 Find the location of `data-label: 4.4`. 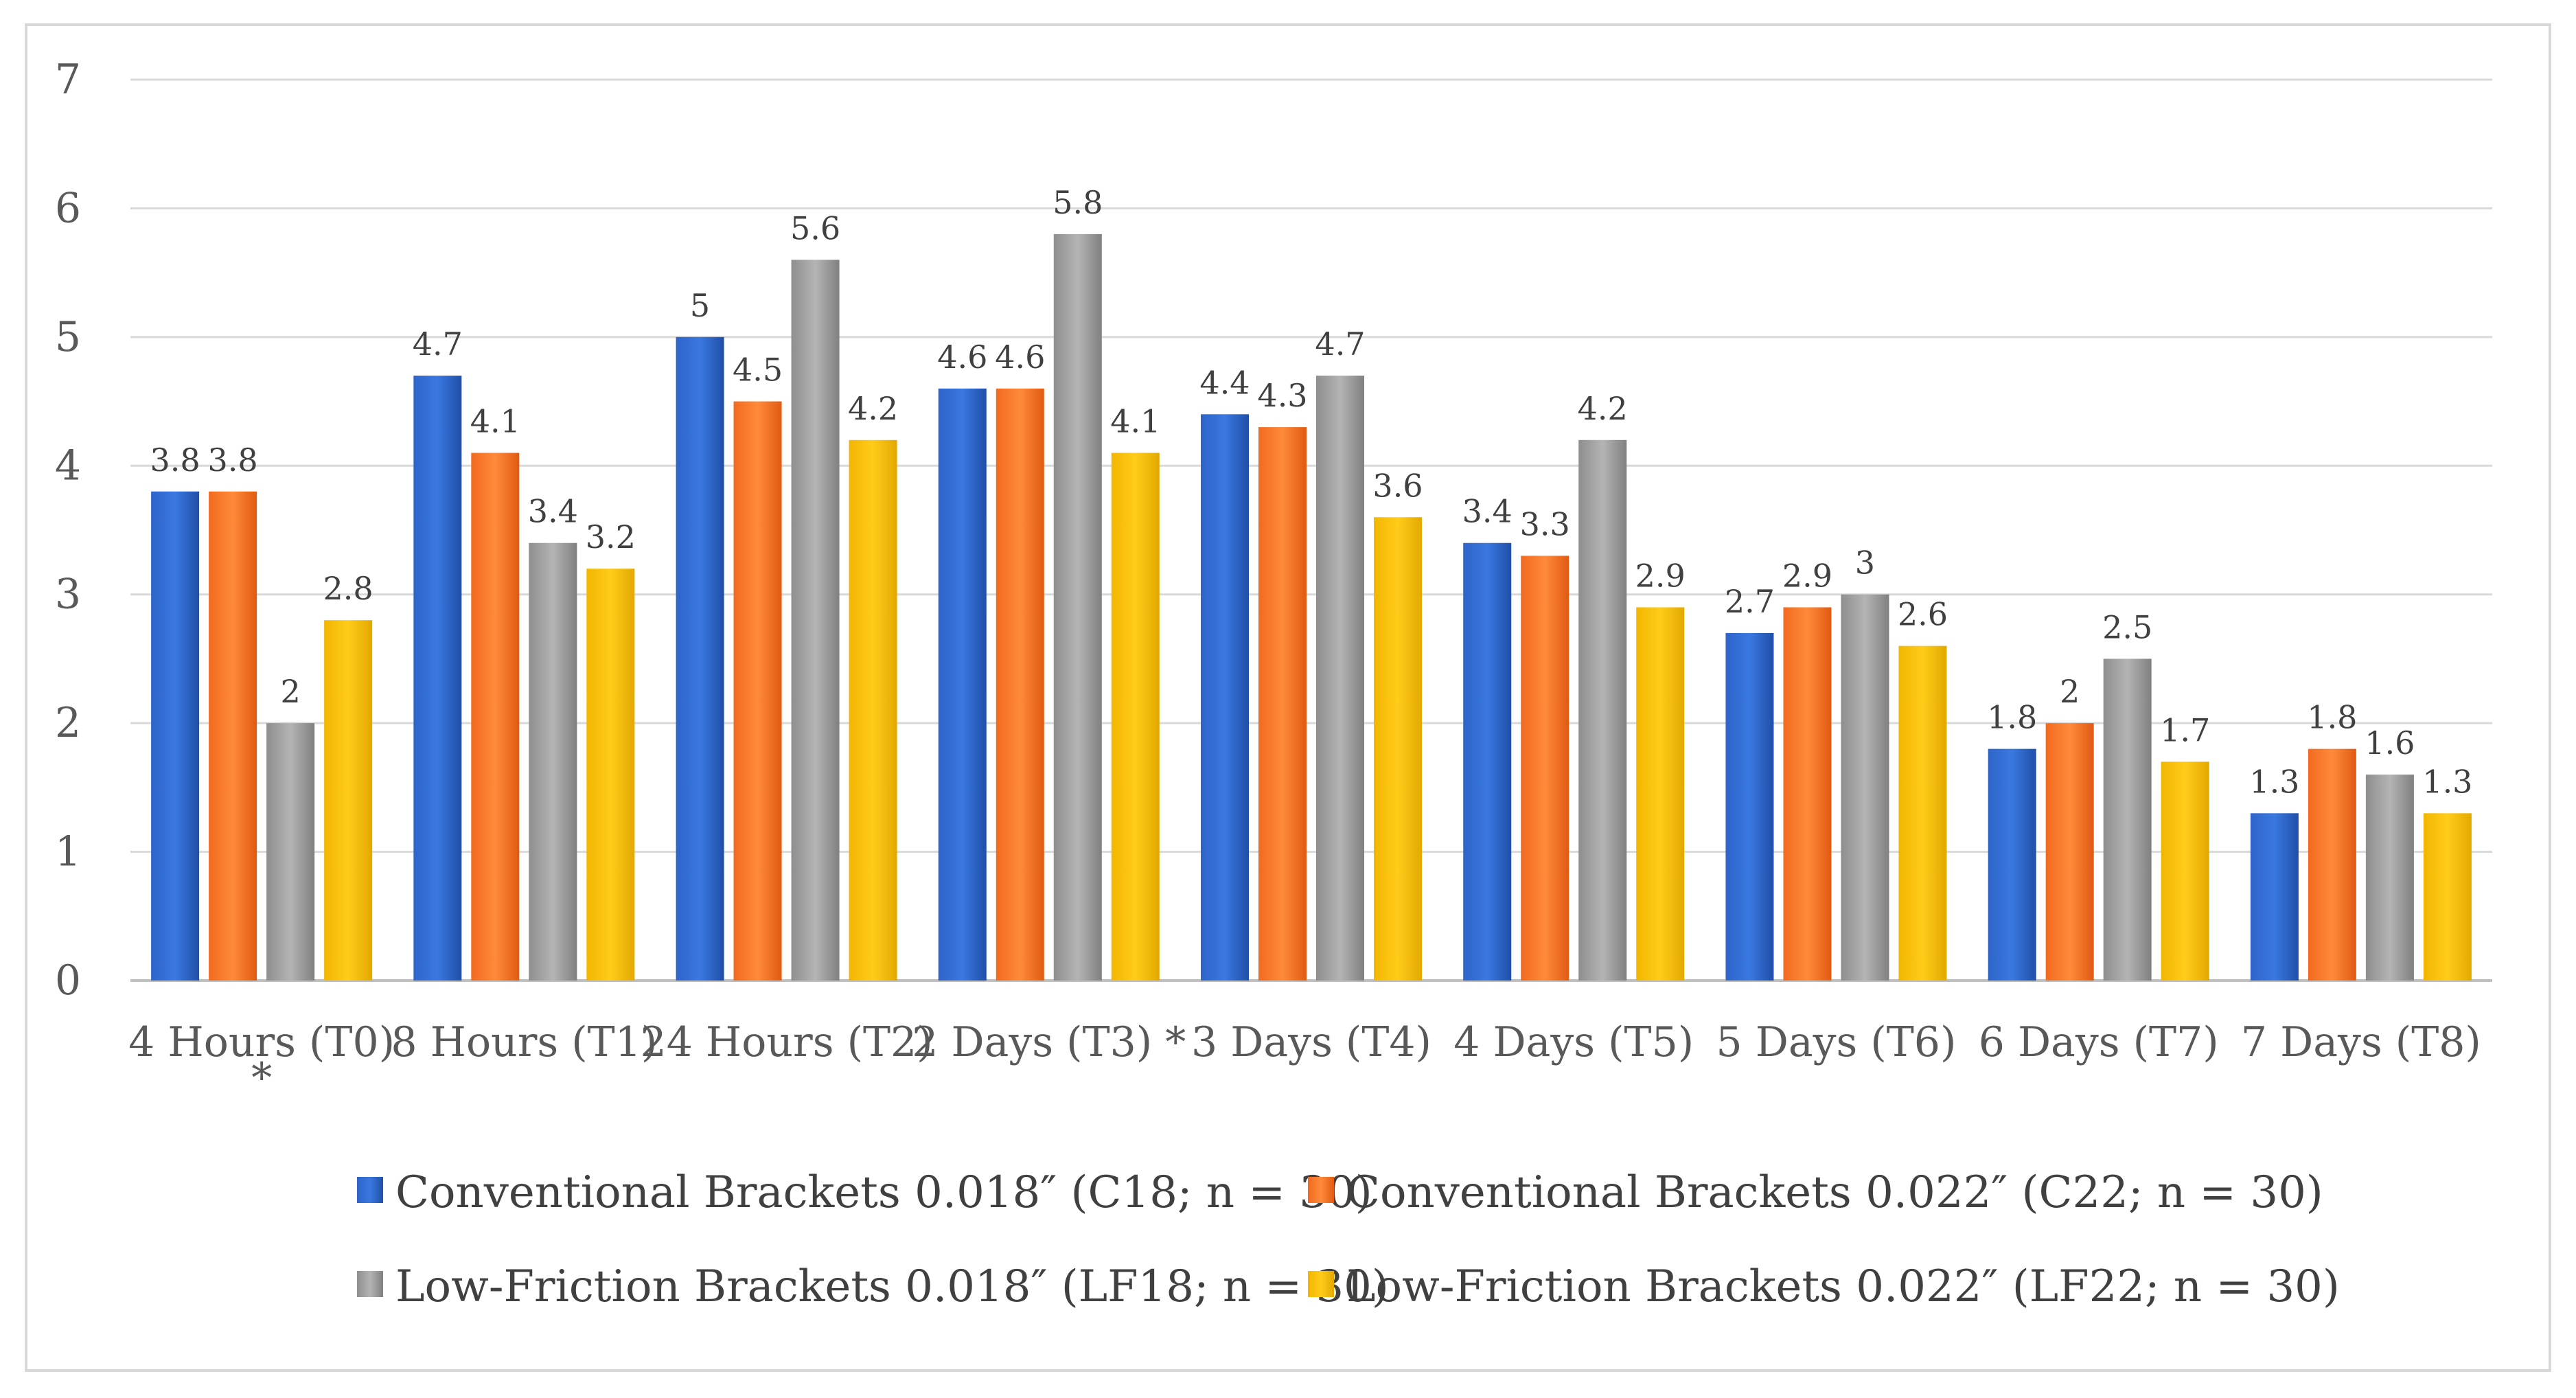

data-label: 4.4 is located at coordinates (1224, 383).